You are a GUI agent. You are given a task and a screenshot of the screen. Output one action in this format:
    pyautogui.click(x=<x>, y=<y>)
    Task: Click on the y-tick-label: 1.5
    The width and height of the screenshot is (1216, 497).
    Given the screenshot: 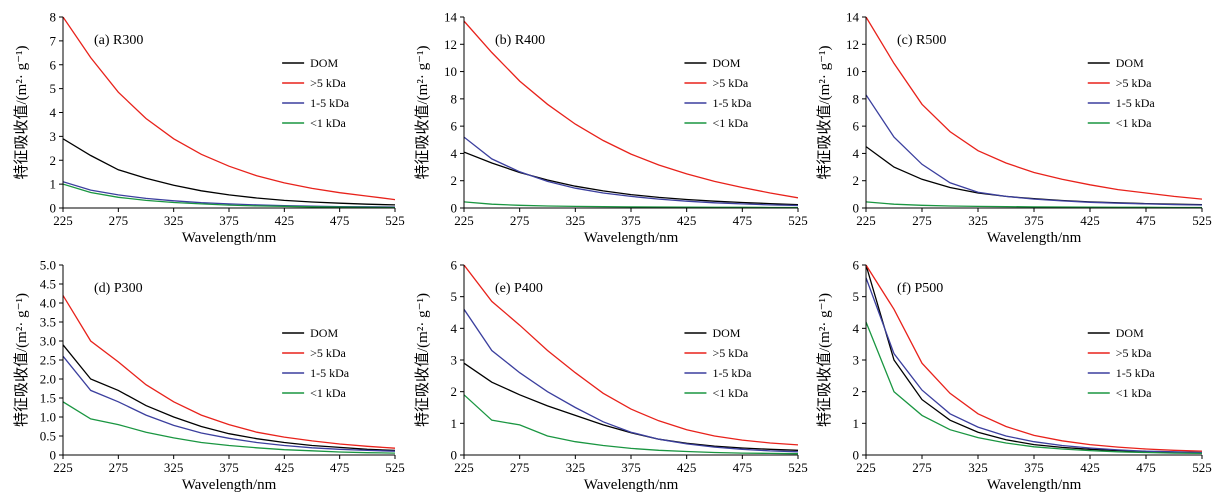 What is the action you would take?
    pyautogui.click(x=48, y=398)
    